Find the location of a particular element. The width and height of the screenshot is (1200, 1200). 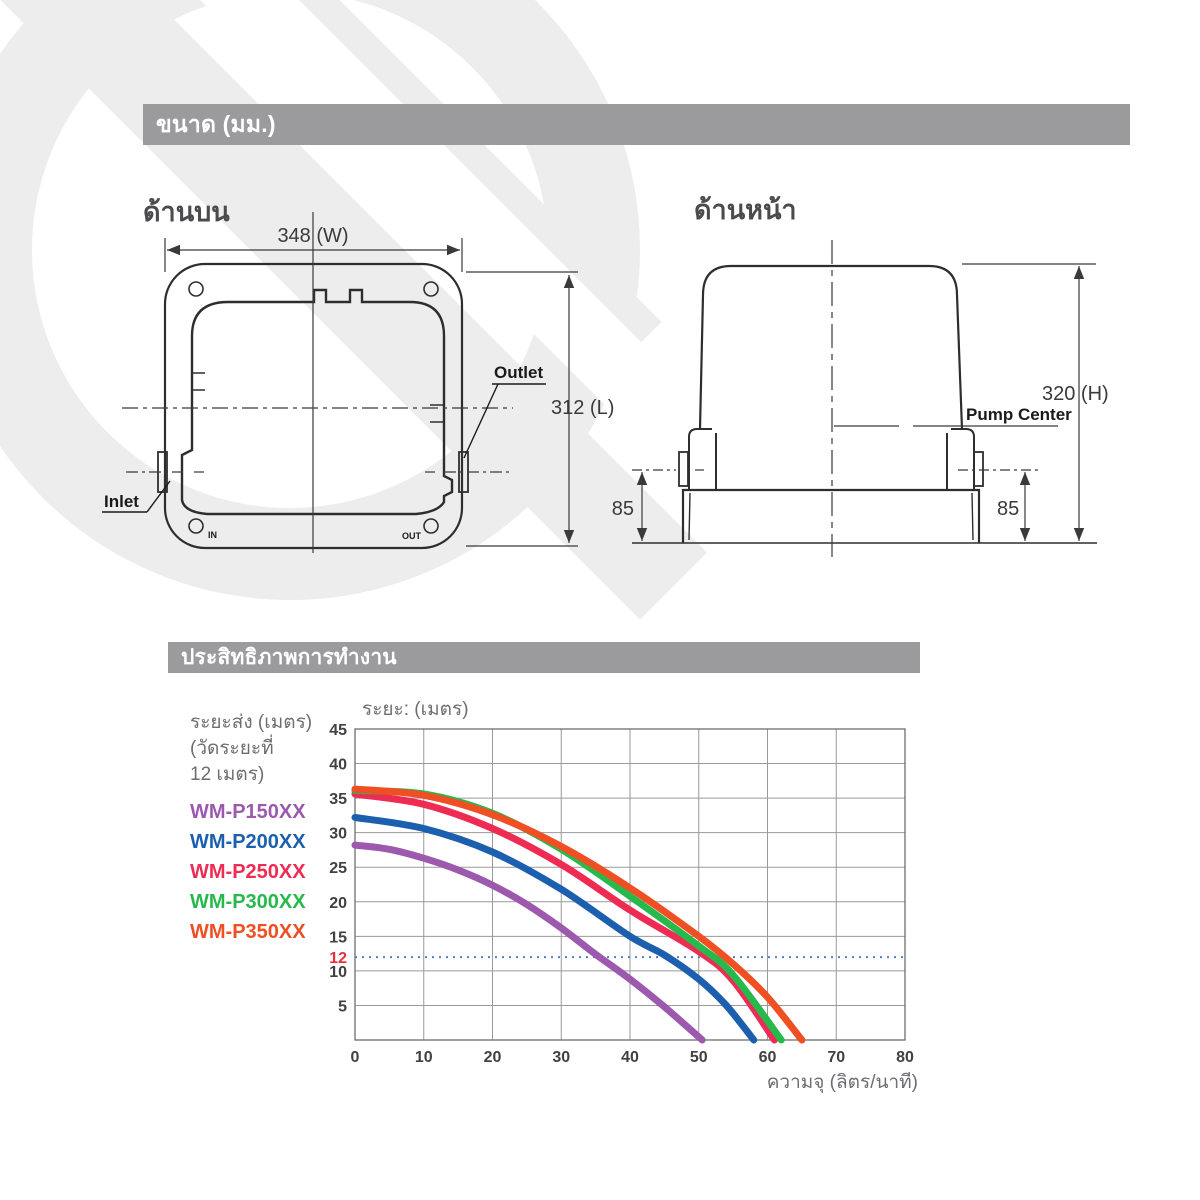

legend-item-WM-P300XX: WM-P300XX is located at coordinates (248, 902).